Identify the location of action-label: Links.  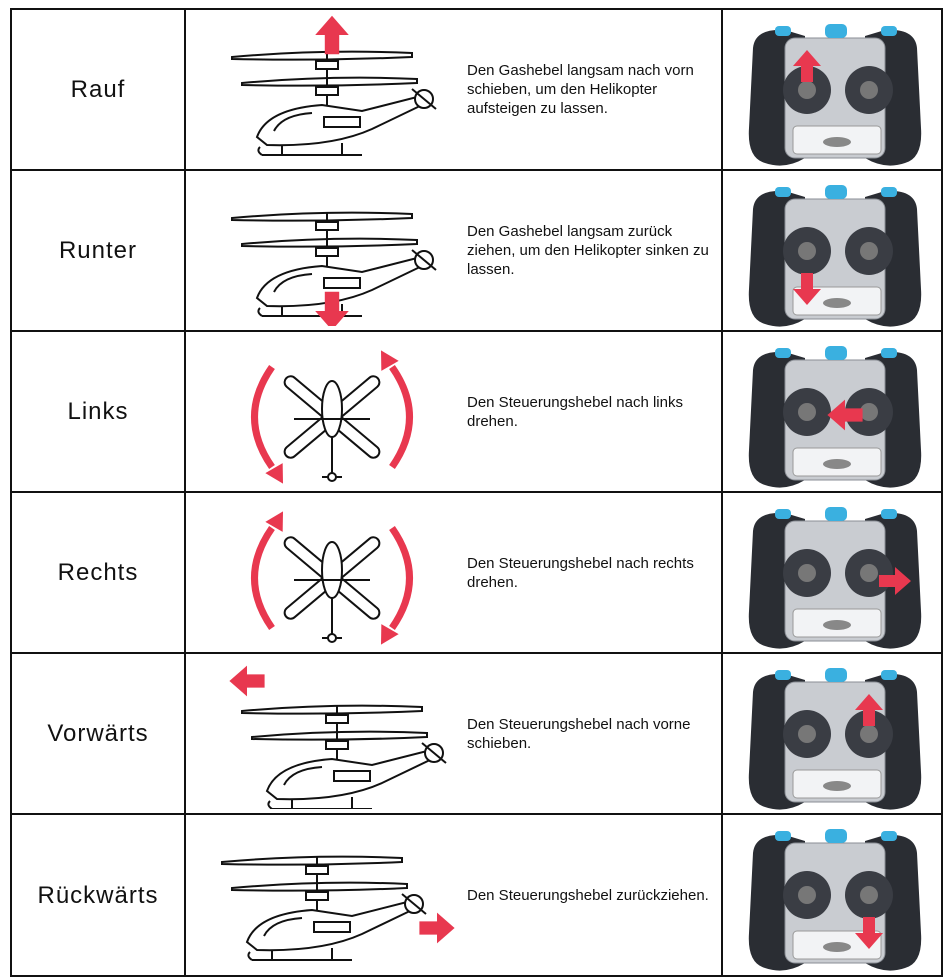
(99, 411).